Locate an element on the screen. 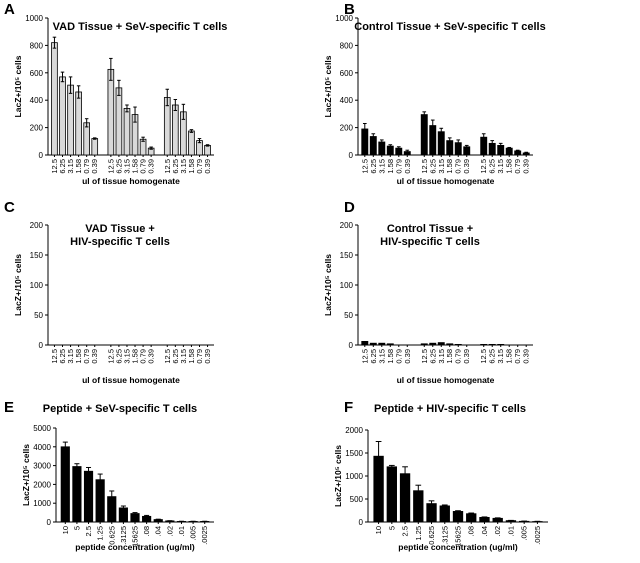  y-tick-label: 500 is located at coordinates (357, 499).